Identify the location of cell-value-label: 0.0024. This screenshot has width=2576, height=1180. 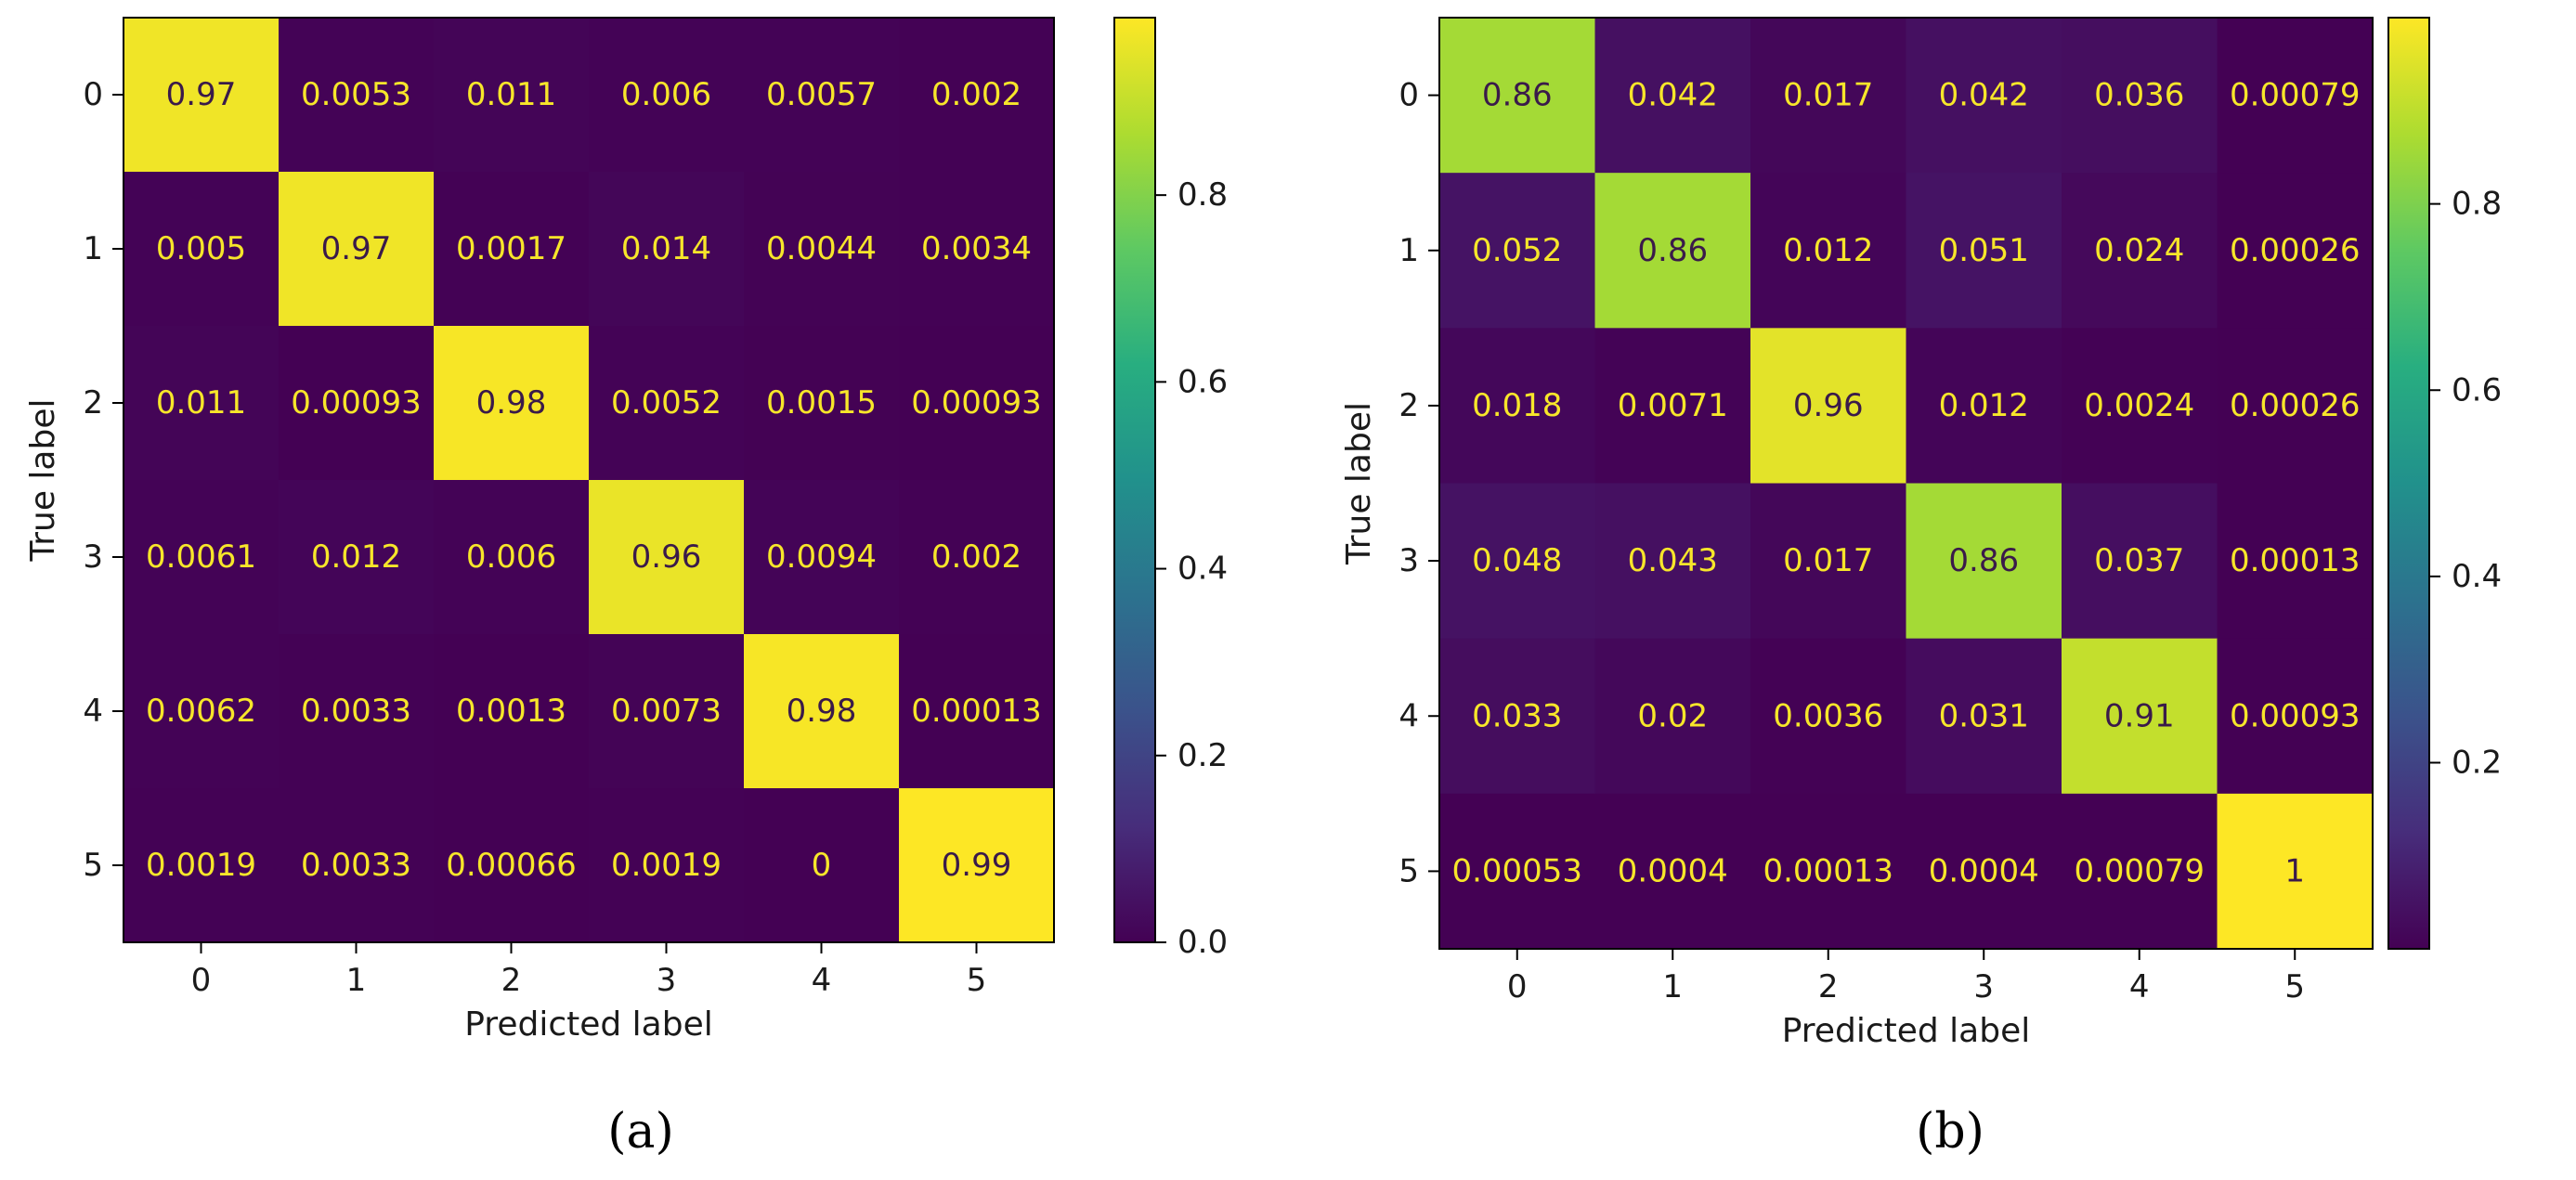
(2139, 405).